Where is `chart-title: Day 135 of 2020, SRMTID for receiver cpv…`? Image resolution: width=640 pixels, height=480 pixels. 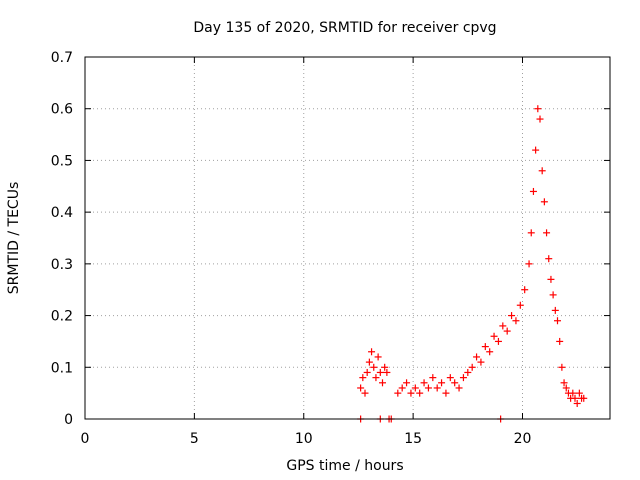 chart-title: Day 135 of 2020, SRMTID for receiver cpv… is located at coordinates (344, 28).